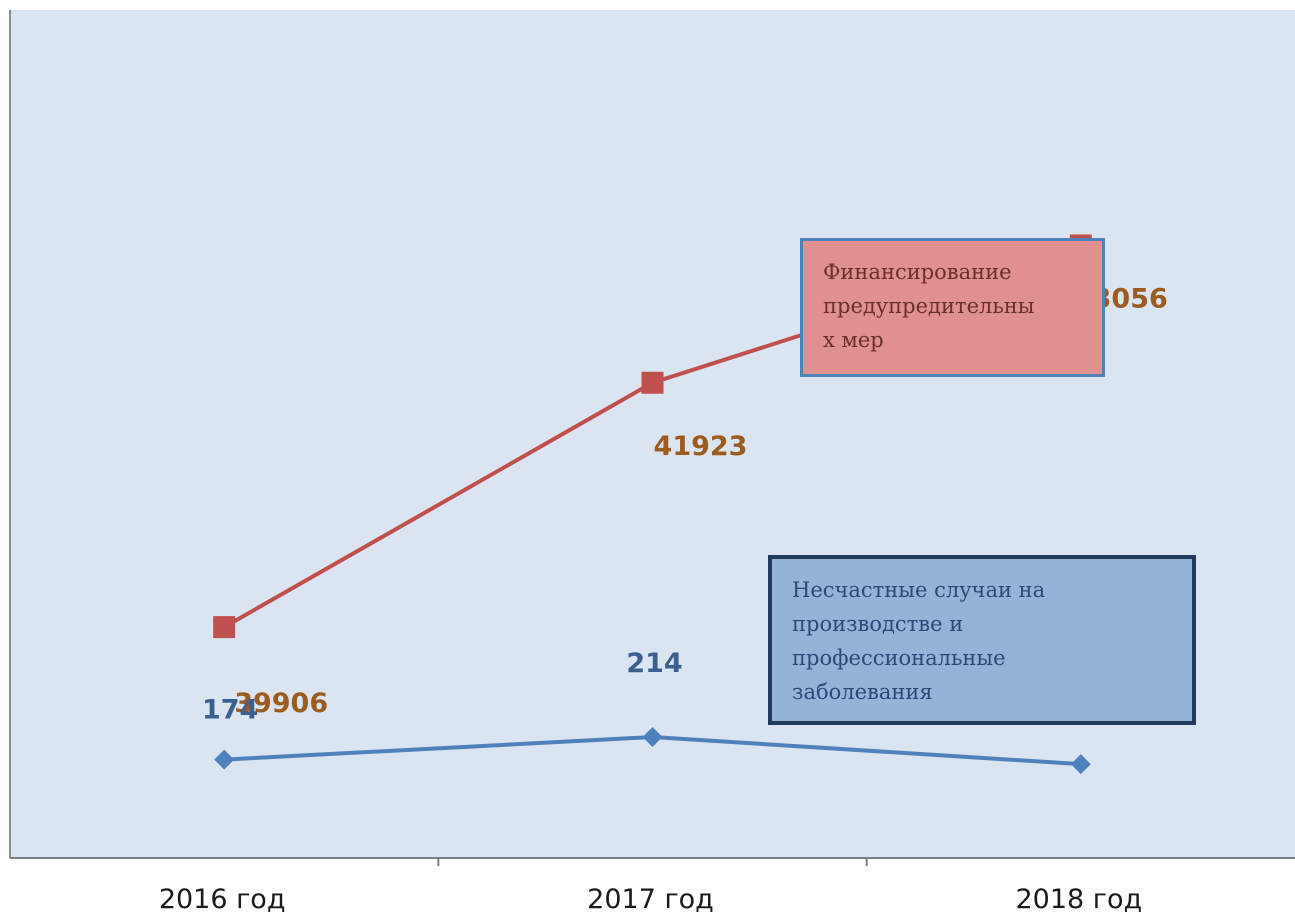 Image resolution: width=1295 pixels, height=914 pixels. Describe the element at coordinates (917, 272) in the screenshot. I see `legend-financing-line-1: Финансирование` at that location.